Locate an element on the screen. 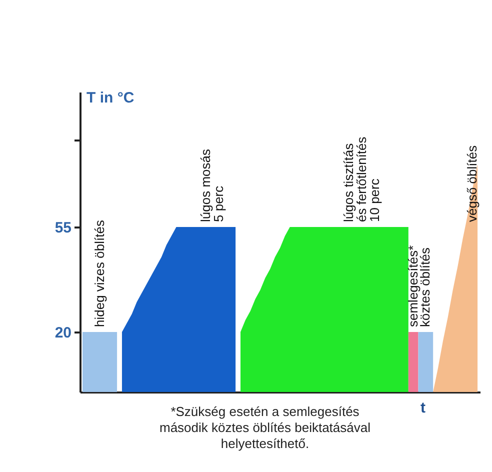 Image resolution: width=492 pixels, height=472 pixels. y-tick-label: 55 is located at coordinates (63, 228).